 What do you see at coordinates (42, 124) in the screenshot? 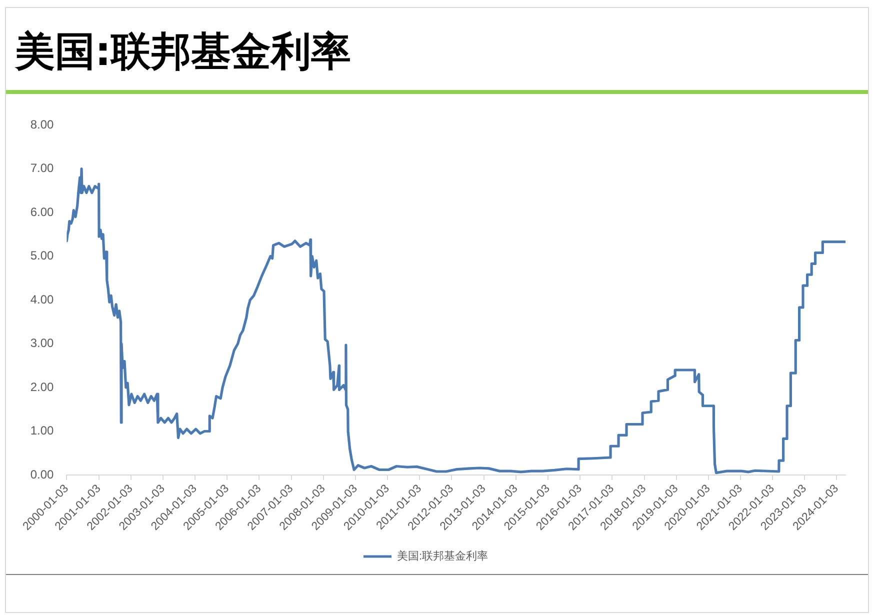
I see `y-tick-label: 8.00` at bounding box center [42, 124].